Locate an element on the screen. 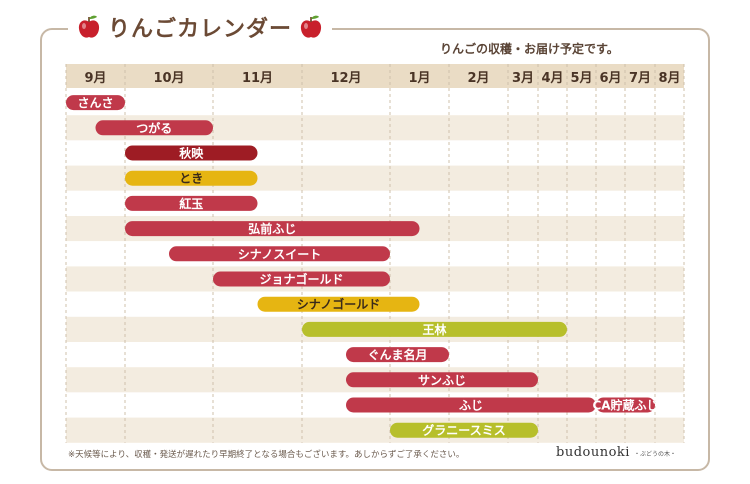 Image resolution: width=750 pixels, height=484 pixels. bar-label: つがる is located at coordinates (154, 127).